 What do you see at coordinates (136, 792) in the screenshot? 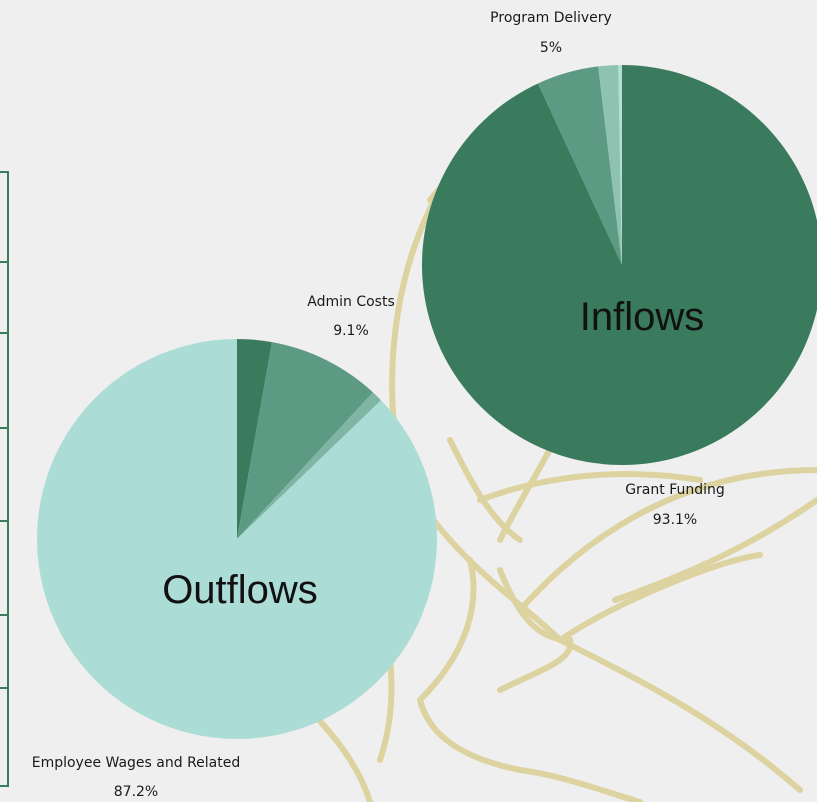
I see `employee-wages-value: 87.2%` at bounding box center [136, 792].